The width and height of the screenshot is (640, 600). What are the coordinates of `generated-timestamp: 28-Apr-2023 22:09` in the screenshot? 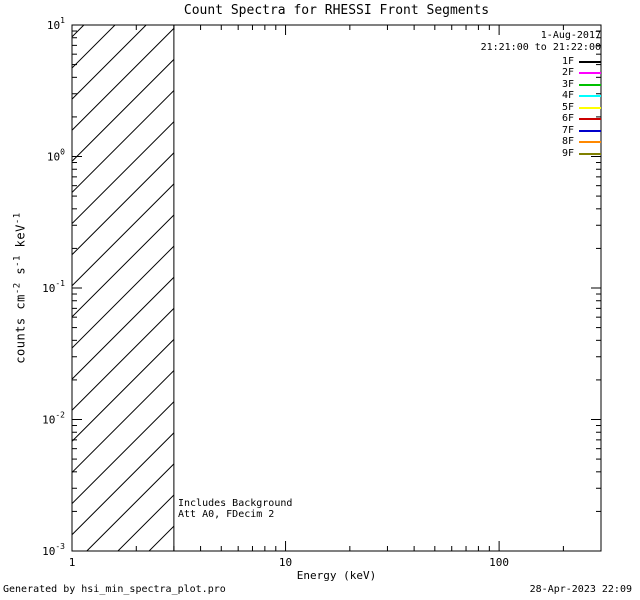 It's located at (580, 589).